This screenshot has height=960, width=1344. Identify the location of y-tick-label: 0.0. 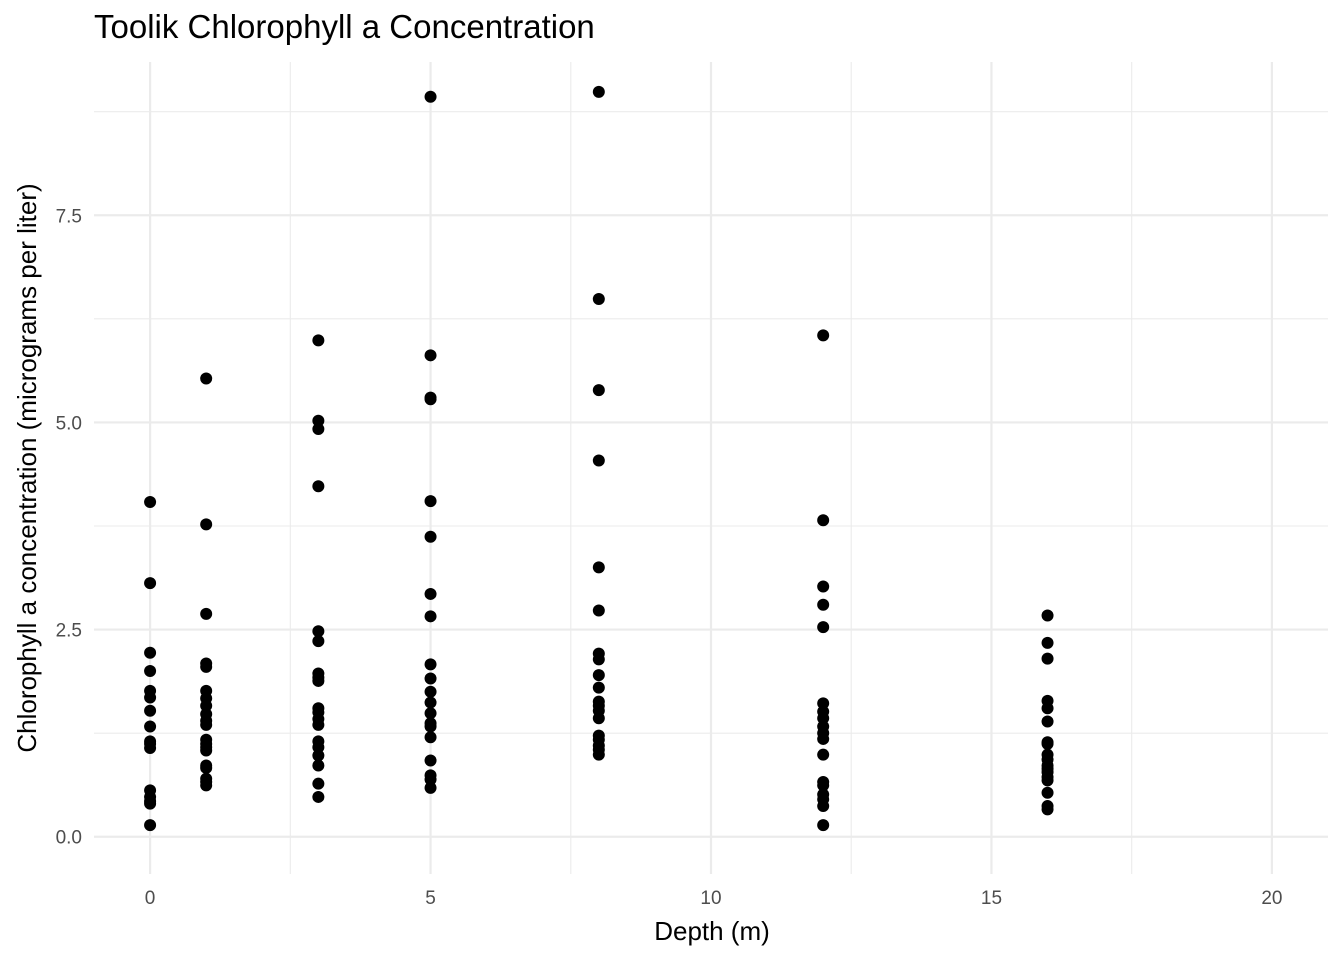
(69, 838).